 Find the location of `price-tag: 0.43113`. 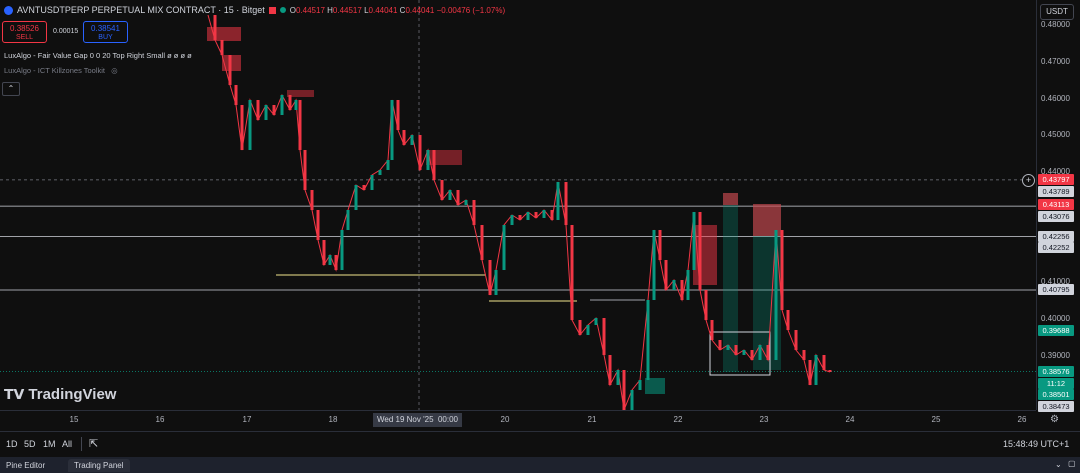

price-tag: 0.43113 is located at coordinates (1056, 205).